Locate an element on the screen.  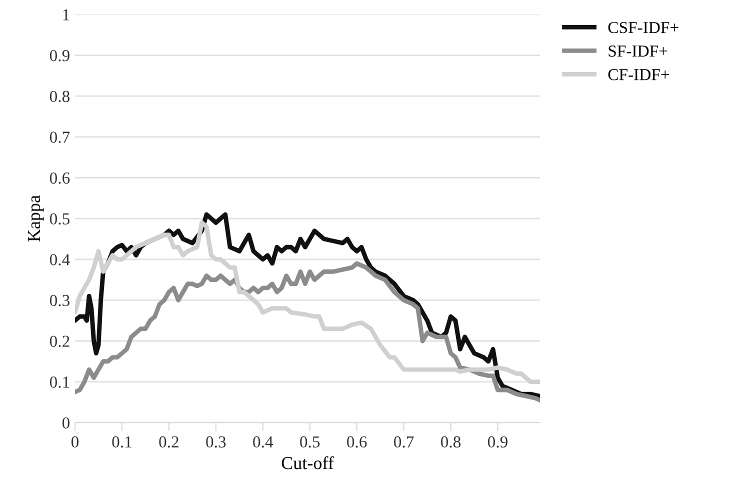
y-axis-title: Kappa is located at coordinates (36, 218).